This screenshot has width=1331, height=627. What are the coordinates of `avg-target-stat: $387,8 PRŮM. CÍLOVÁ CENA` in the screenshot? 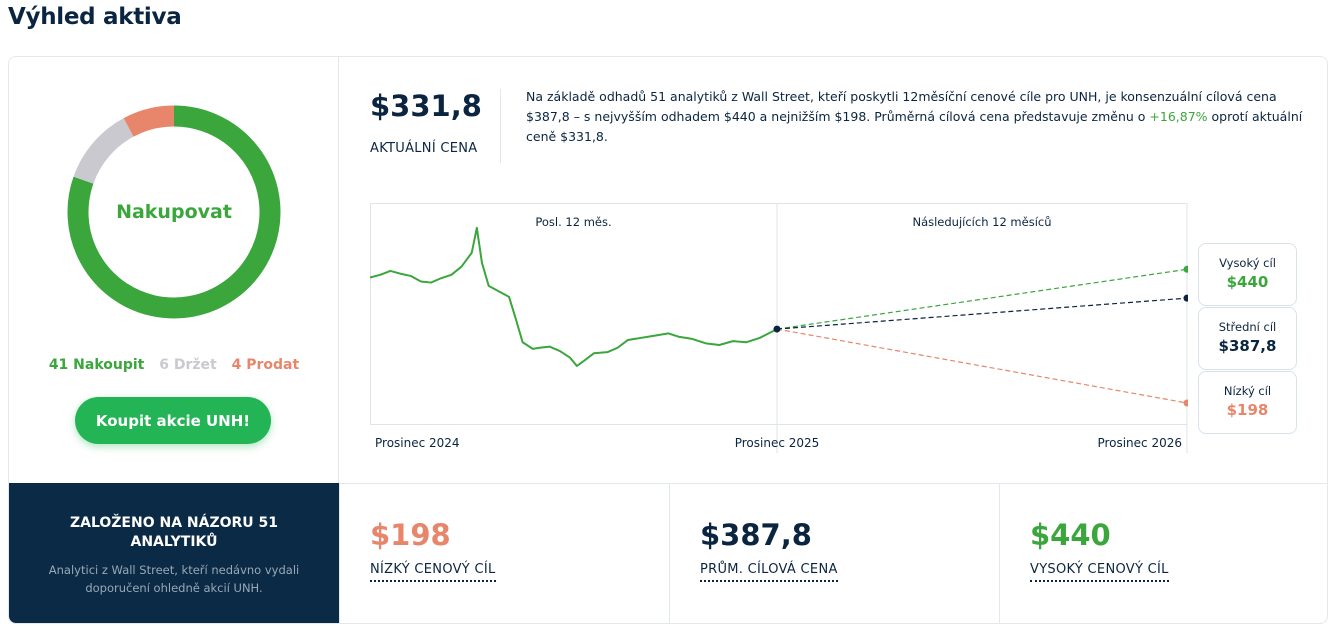 It's located at (834, 553).